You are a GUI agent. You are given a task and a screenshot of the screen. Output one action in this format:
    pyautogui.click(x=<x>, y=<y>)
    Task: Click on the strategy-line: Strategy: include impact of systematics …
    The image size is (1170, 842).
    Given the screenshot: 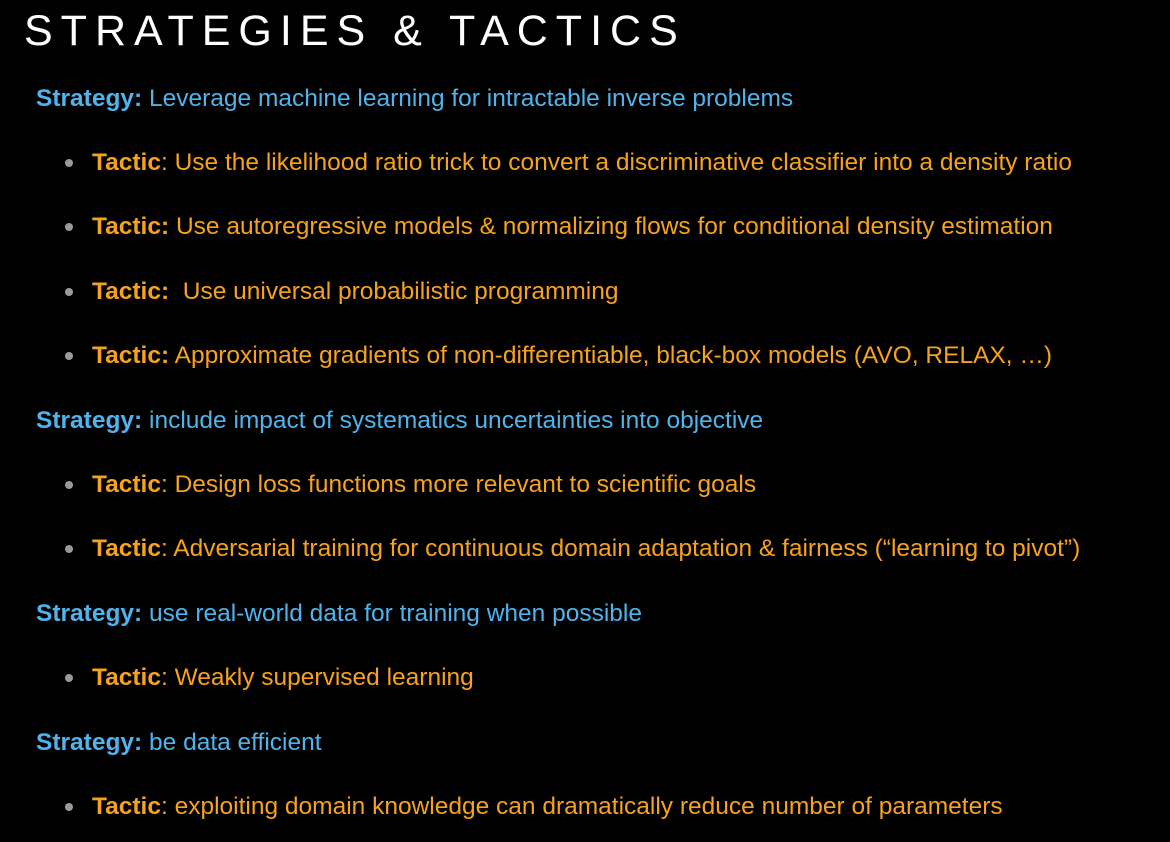 What is the action you would take?
    pyautogui.click(x=399, y=421)
    